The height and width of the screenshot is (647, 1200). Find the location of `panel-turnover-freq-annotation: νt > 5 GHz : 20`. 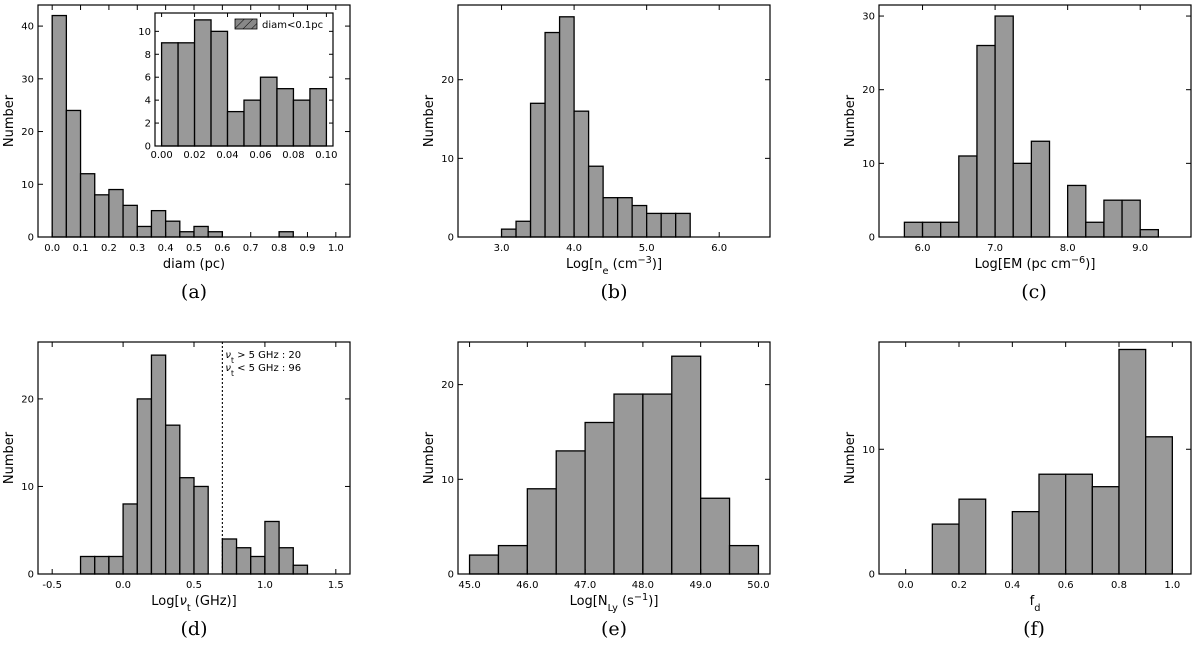

panel-turnover-freq-annotation: νt > 5 GHz : 20 is located at coordinates (263, 357).